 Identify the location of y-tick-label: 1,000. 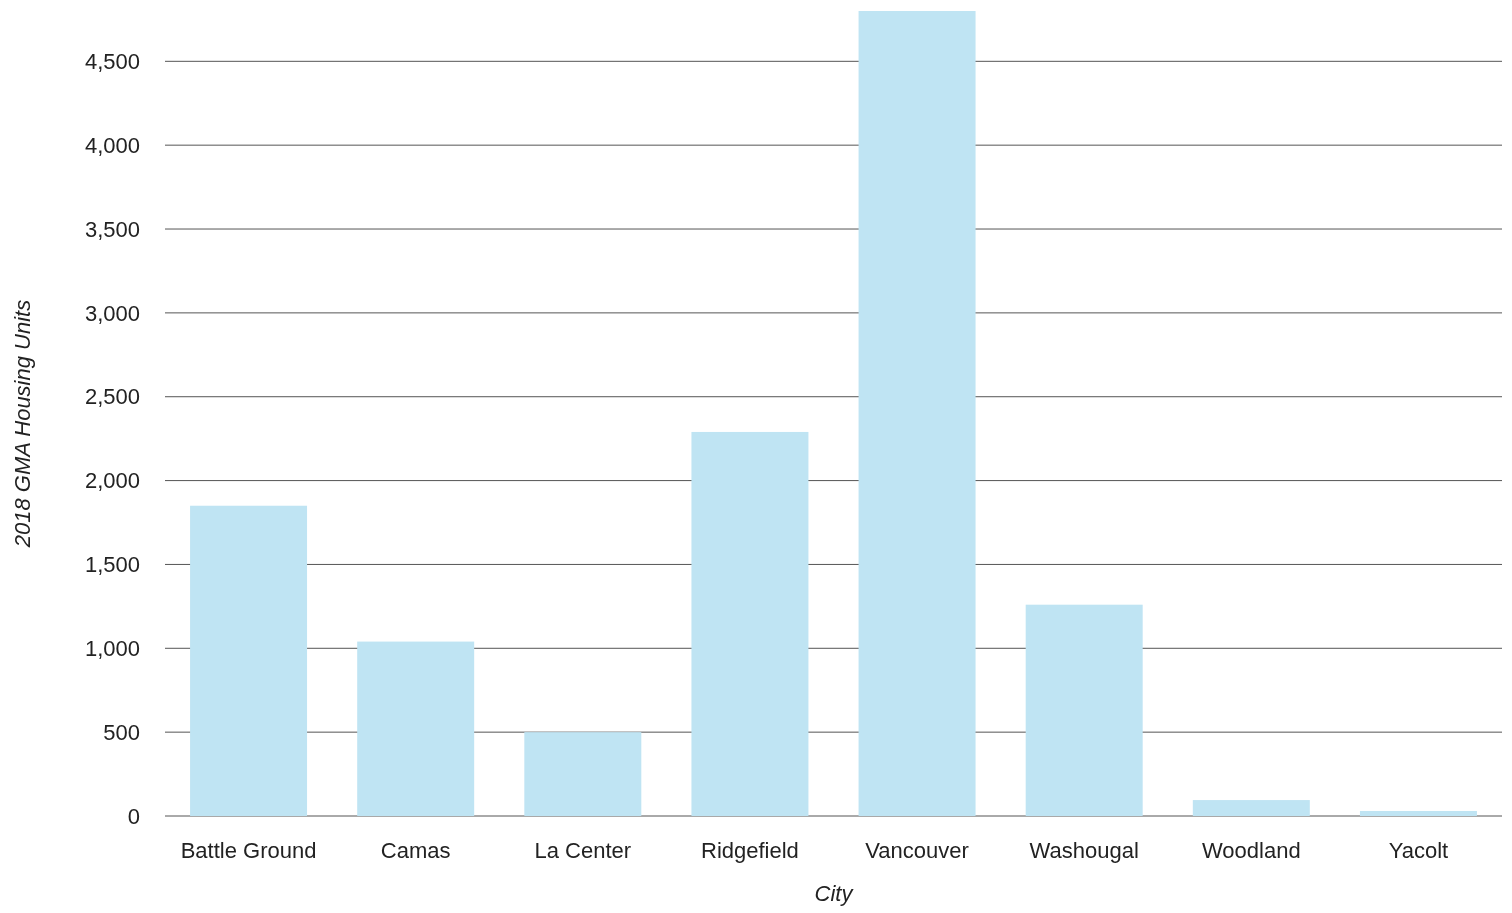
(112, 648).